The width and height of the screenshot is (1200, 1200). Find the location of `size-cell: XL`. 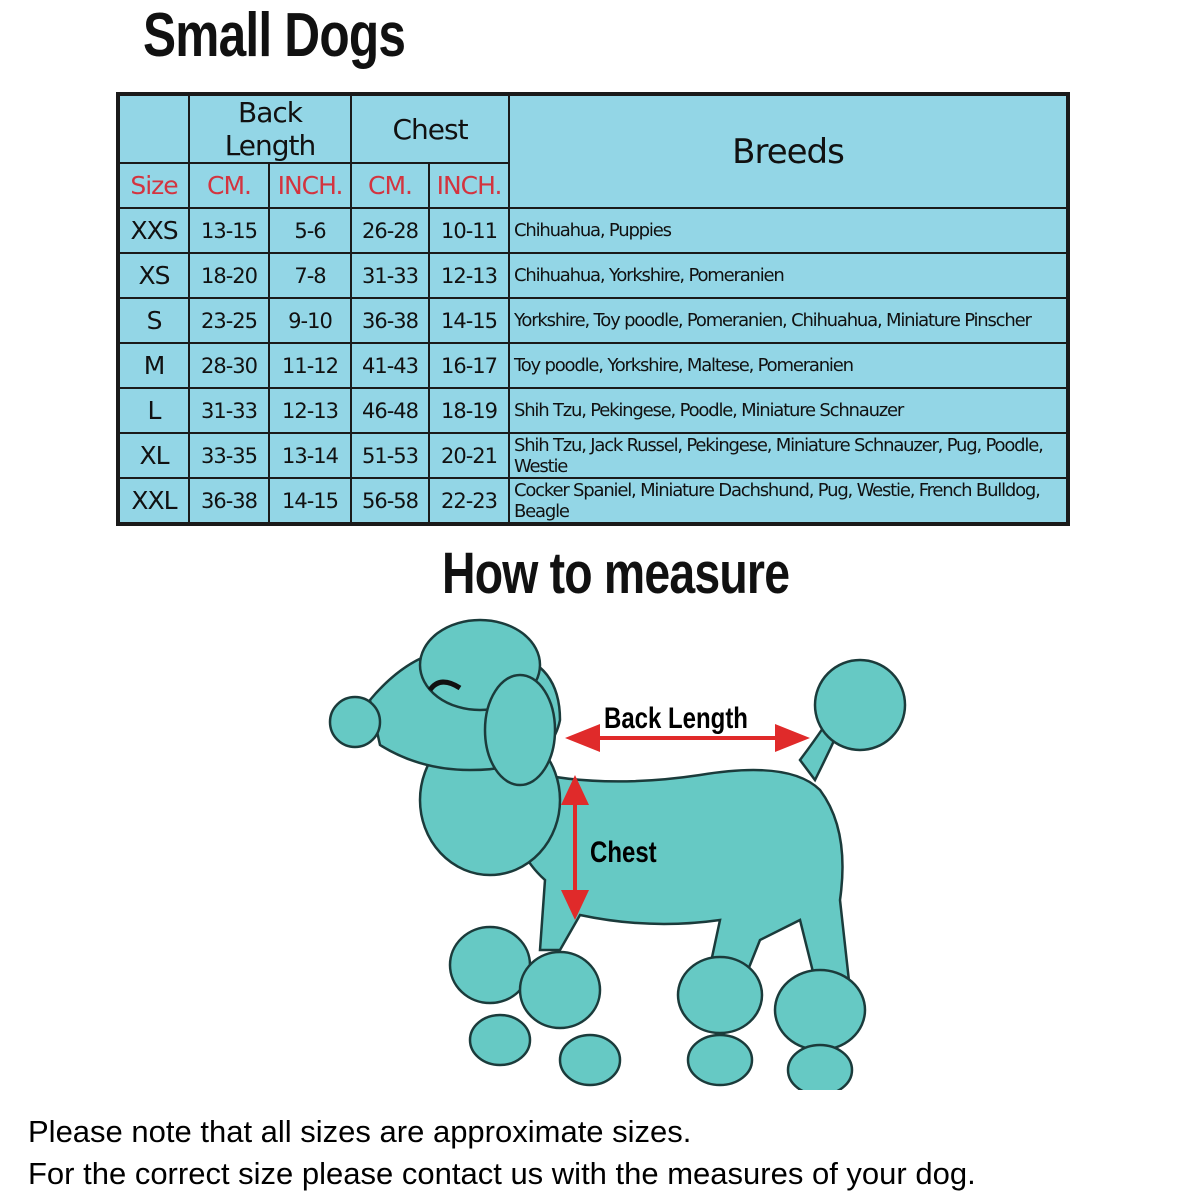

size-cell: XL is located at coordinates (153, 455).